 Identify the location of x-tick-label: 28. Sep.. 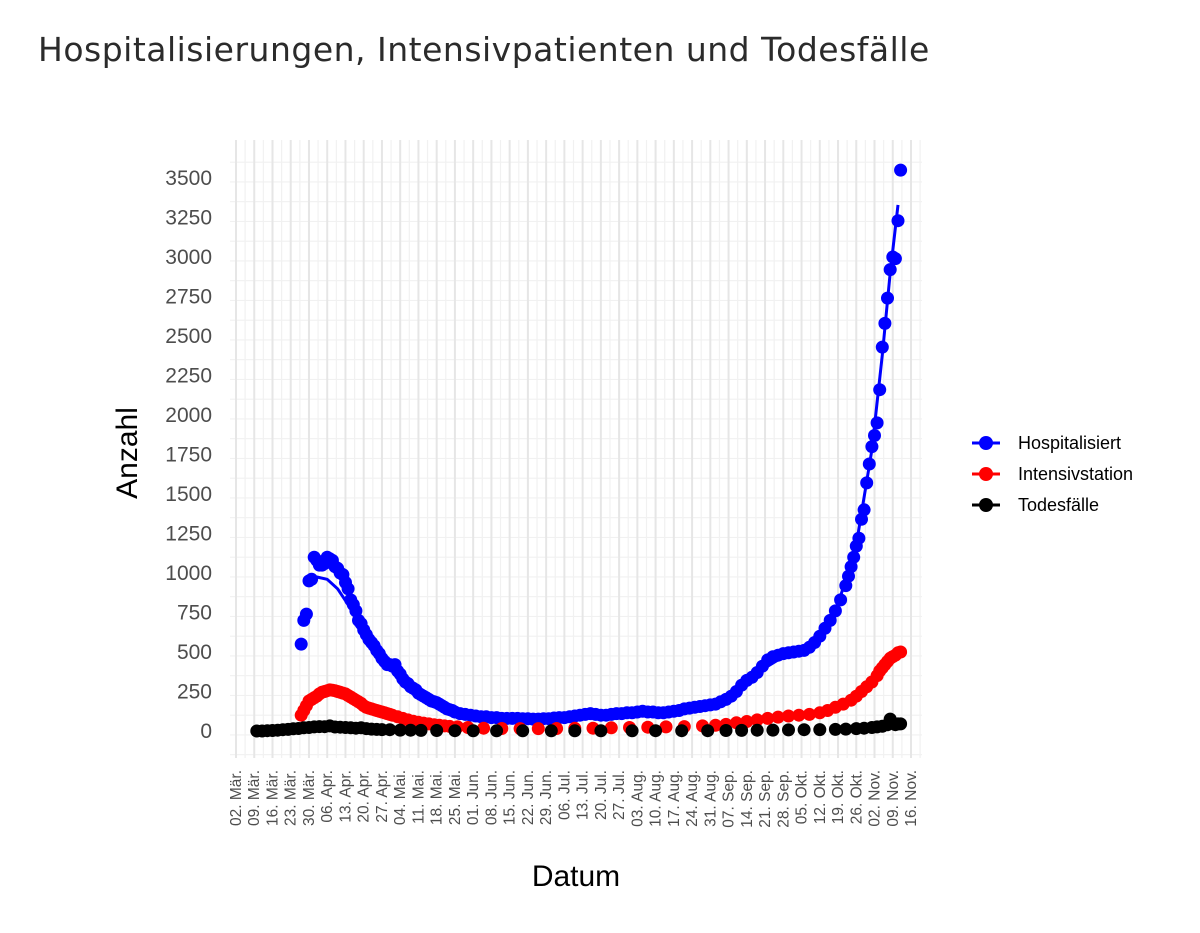
(783, 799).